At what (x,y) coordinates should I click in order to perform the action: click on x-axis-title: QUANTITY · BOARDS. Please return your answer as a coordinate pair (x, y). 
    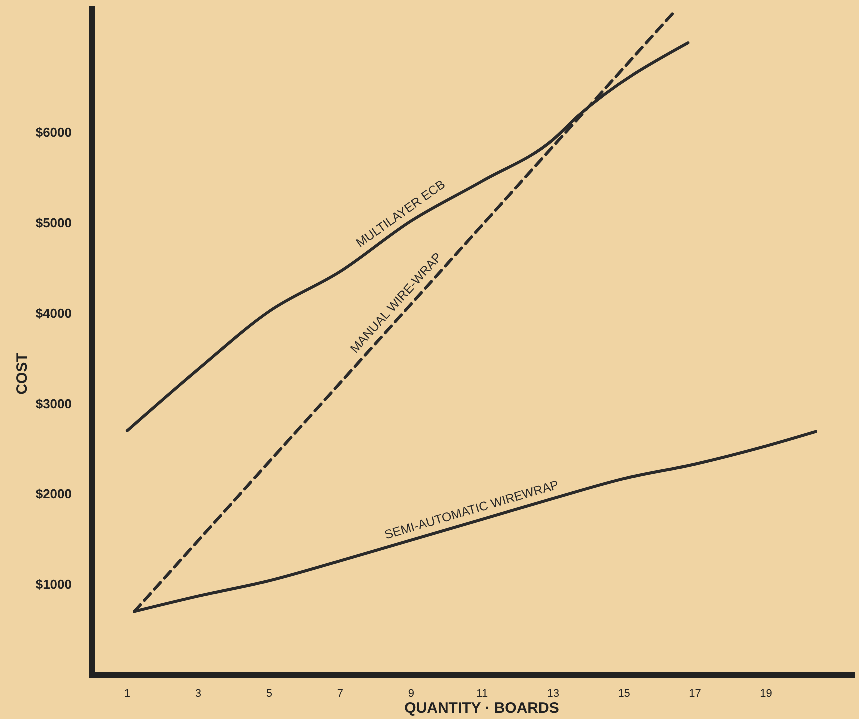
    Looking at the image, I should click on (482, 708).